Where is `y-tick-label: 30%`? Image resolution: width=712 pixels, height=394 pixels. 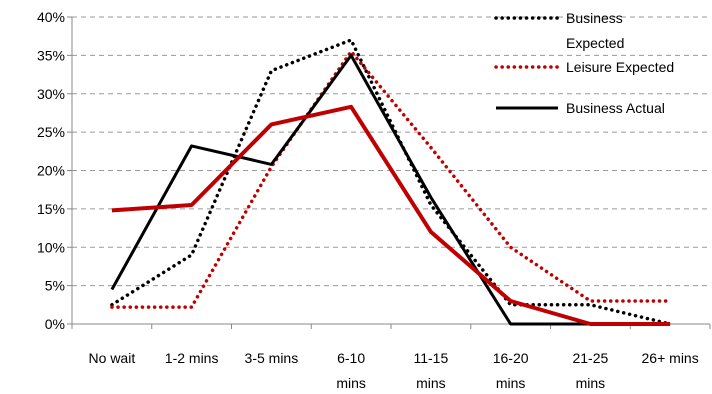 y-tick-label: 30% is located at coordinates (51, 94).